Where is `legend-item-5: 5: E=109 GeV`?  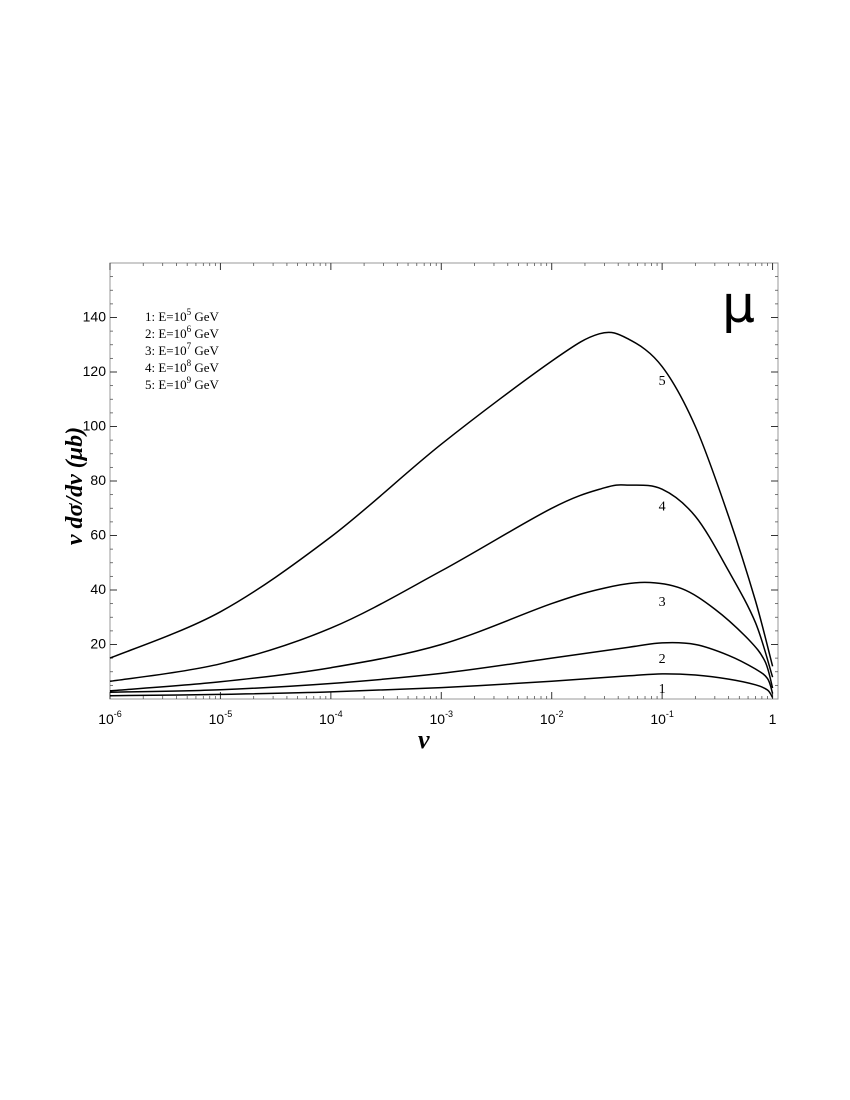
legend-item-5: 5: E=109 GeV is located at coordinates (182, 383).